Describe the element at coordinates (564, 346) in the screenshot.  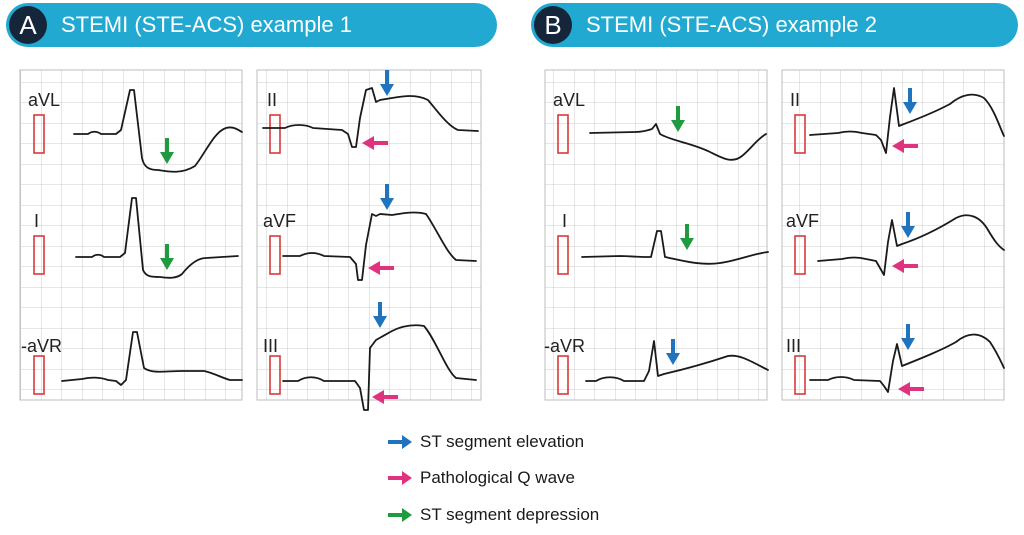
I see `lead-label-b-minus-avr: -aVR` at that location.